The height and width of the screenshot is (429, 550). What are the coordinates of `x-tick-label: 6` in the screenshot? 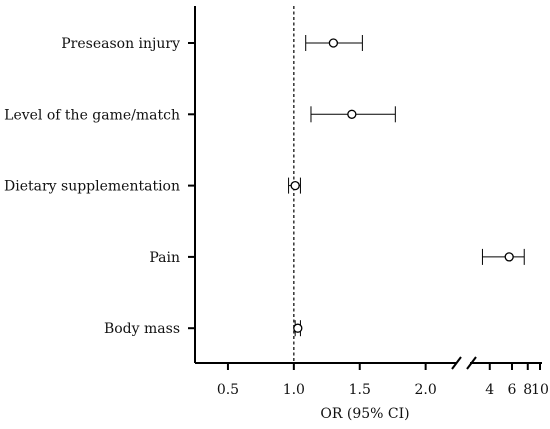 It's located at (512, 390).